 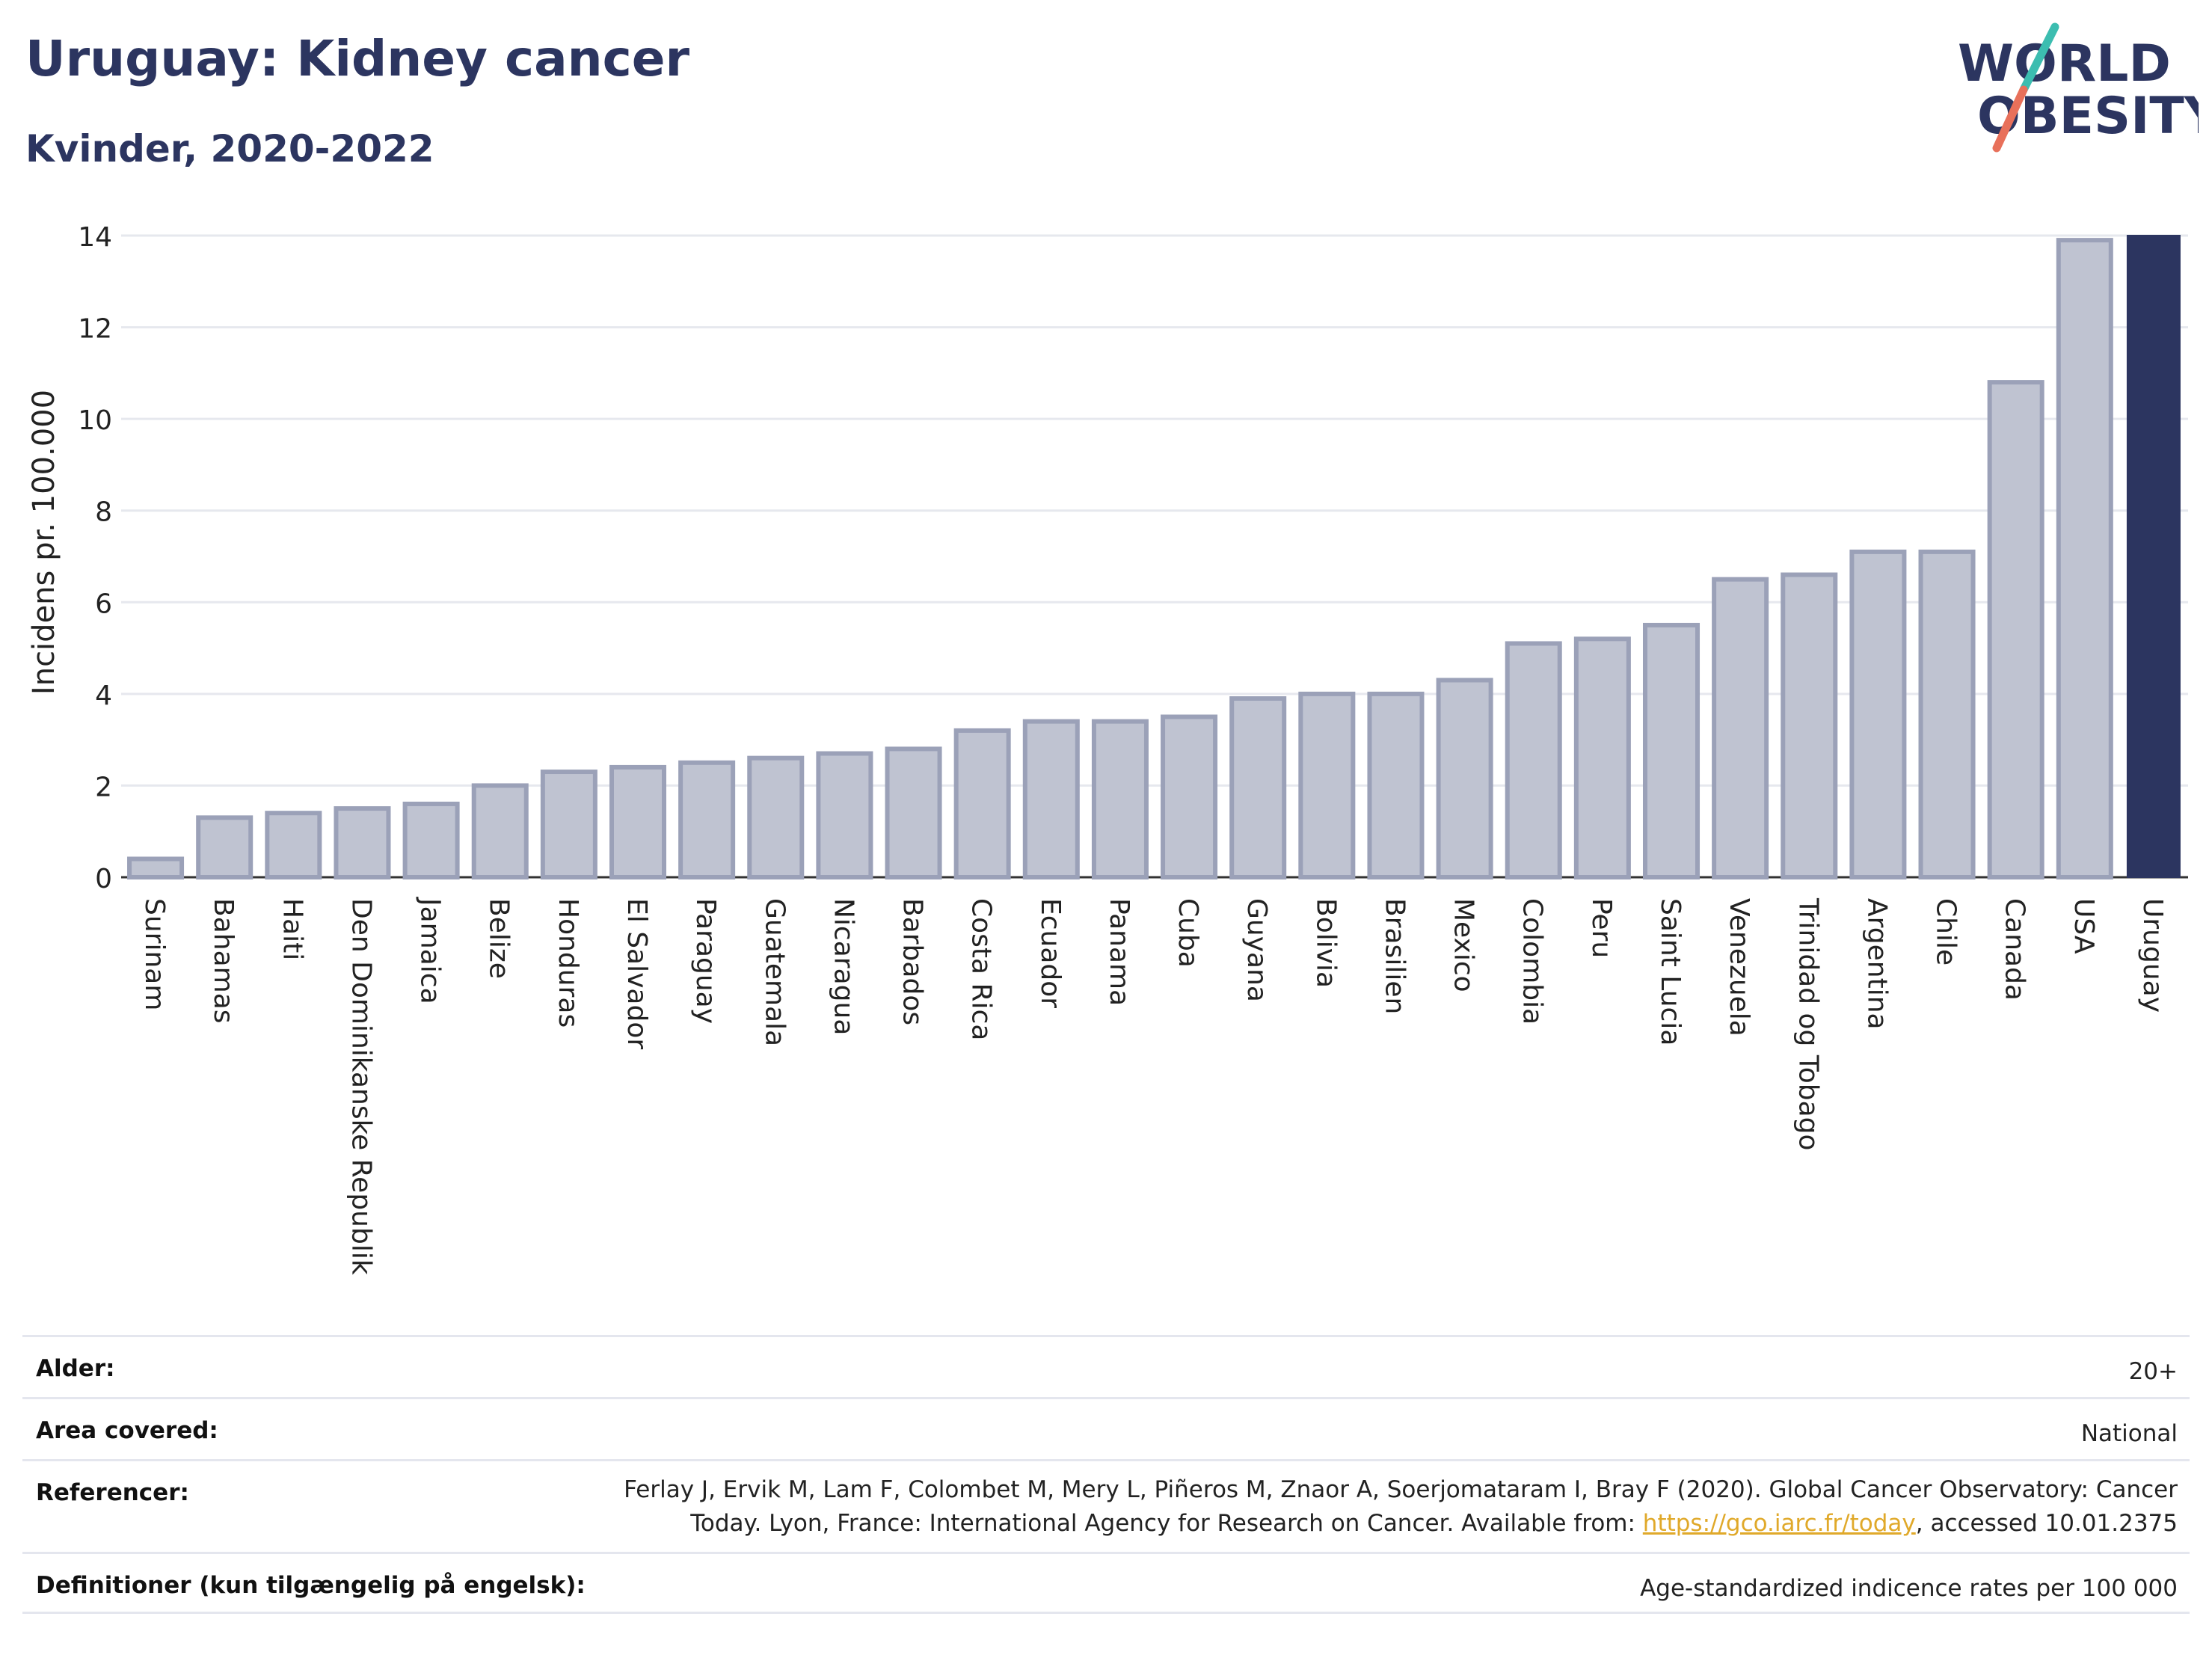 What do you see at coordinates (103, 604) in the screenshot?
I see `y-tick-label: 6` at bounding box center [103, 604].